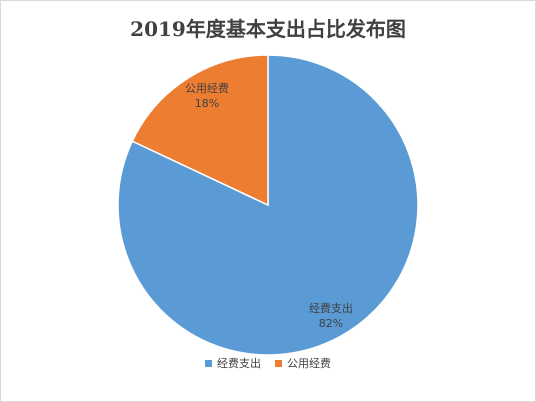  I want to click on data-label-public: 公用经费 18%, so click(207, 96).